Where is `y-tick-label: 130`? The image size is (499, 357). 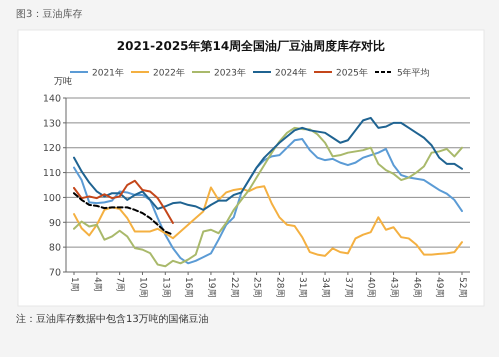
y-tick-label: 130 is located at coordinates (51, 124).